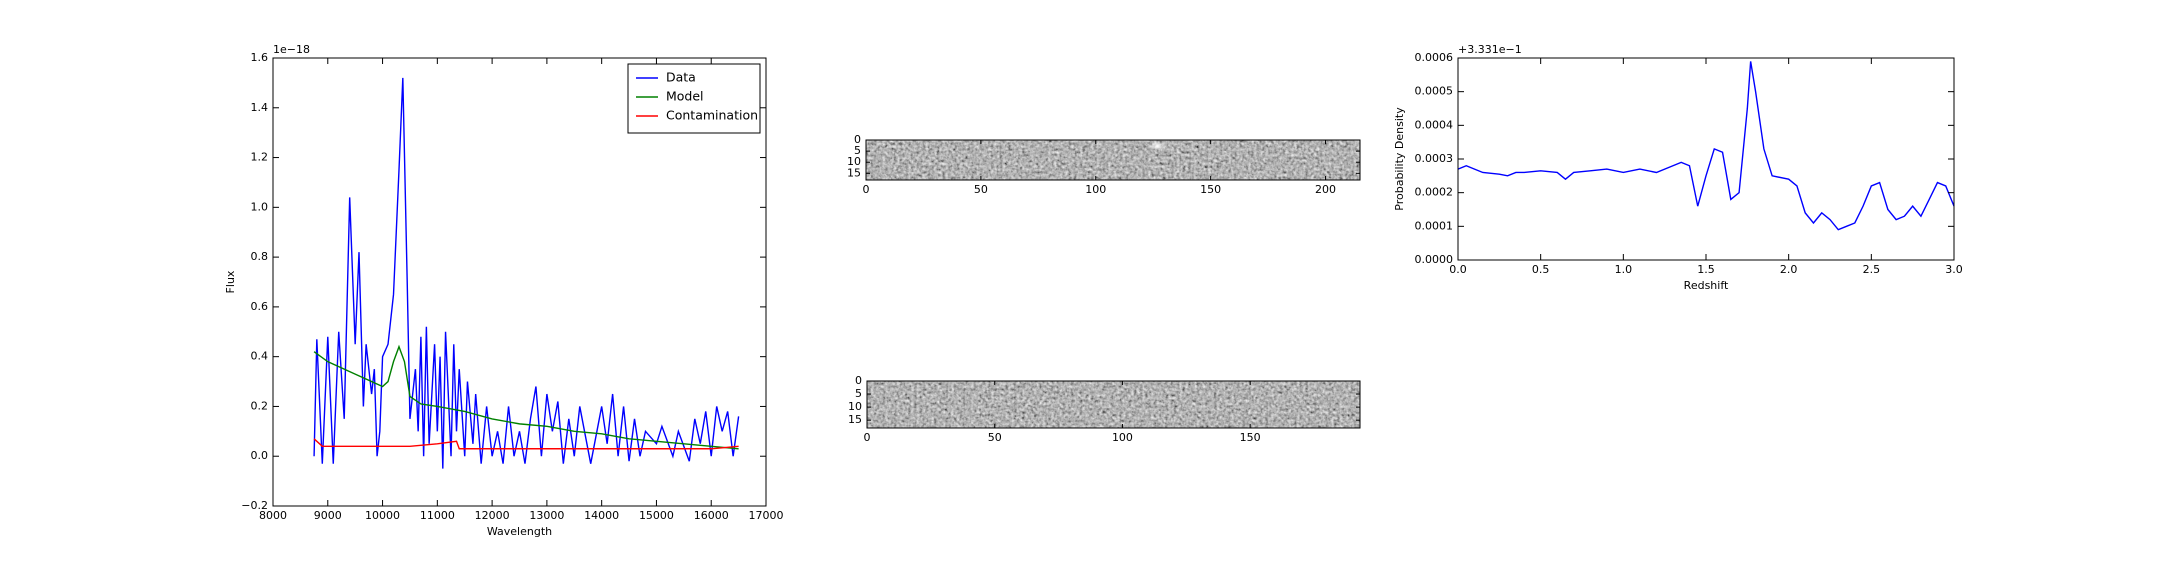 This screenshot has width=2160, height=576. What do you see at coordinates (254, 505) in the screenshot?
I see `y-tick-label: −0.2` at bounding box center [254, 505].